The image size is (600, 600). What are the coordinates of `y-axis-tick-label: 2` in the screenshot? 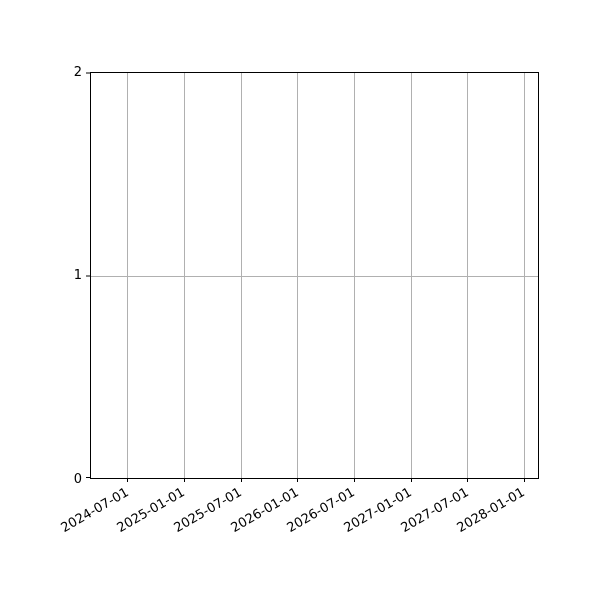 It's located at (77, 72).